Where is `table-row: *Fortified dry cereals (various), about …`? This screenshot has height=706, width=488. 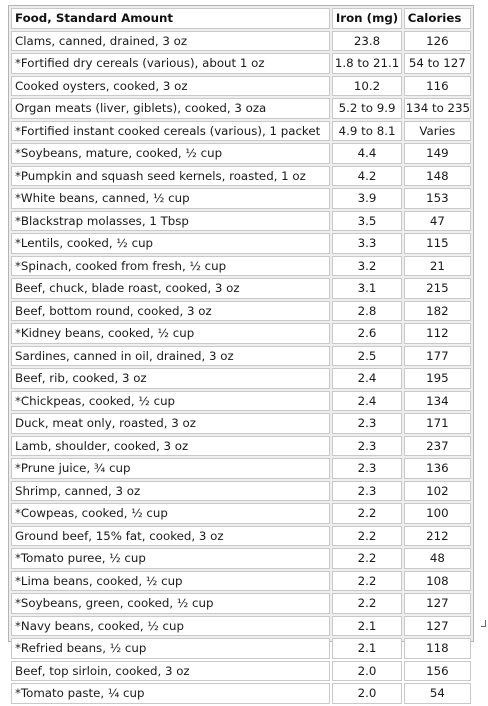
table-row: *Fortified dry cereals (various), about … is located at coordinates (241, 63).